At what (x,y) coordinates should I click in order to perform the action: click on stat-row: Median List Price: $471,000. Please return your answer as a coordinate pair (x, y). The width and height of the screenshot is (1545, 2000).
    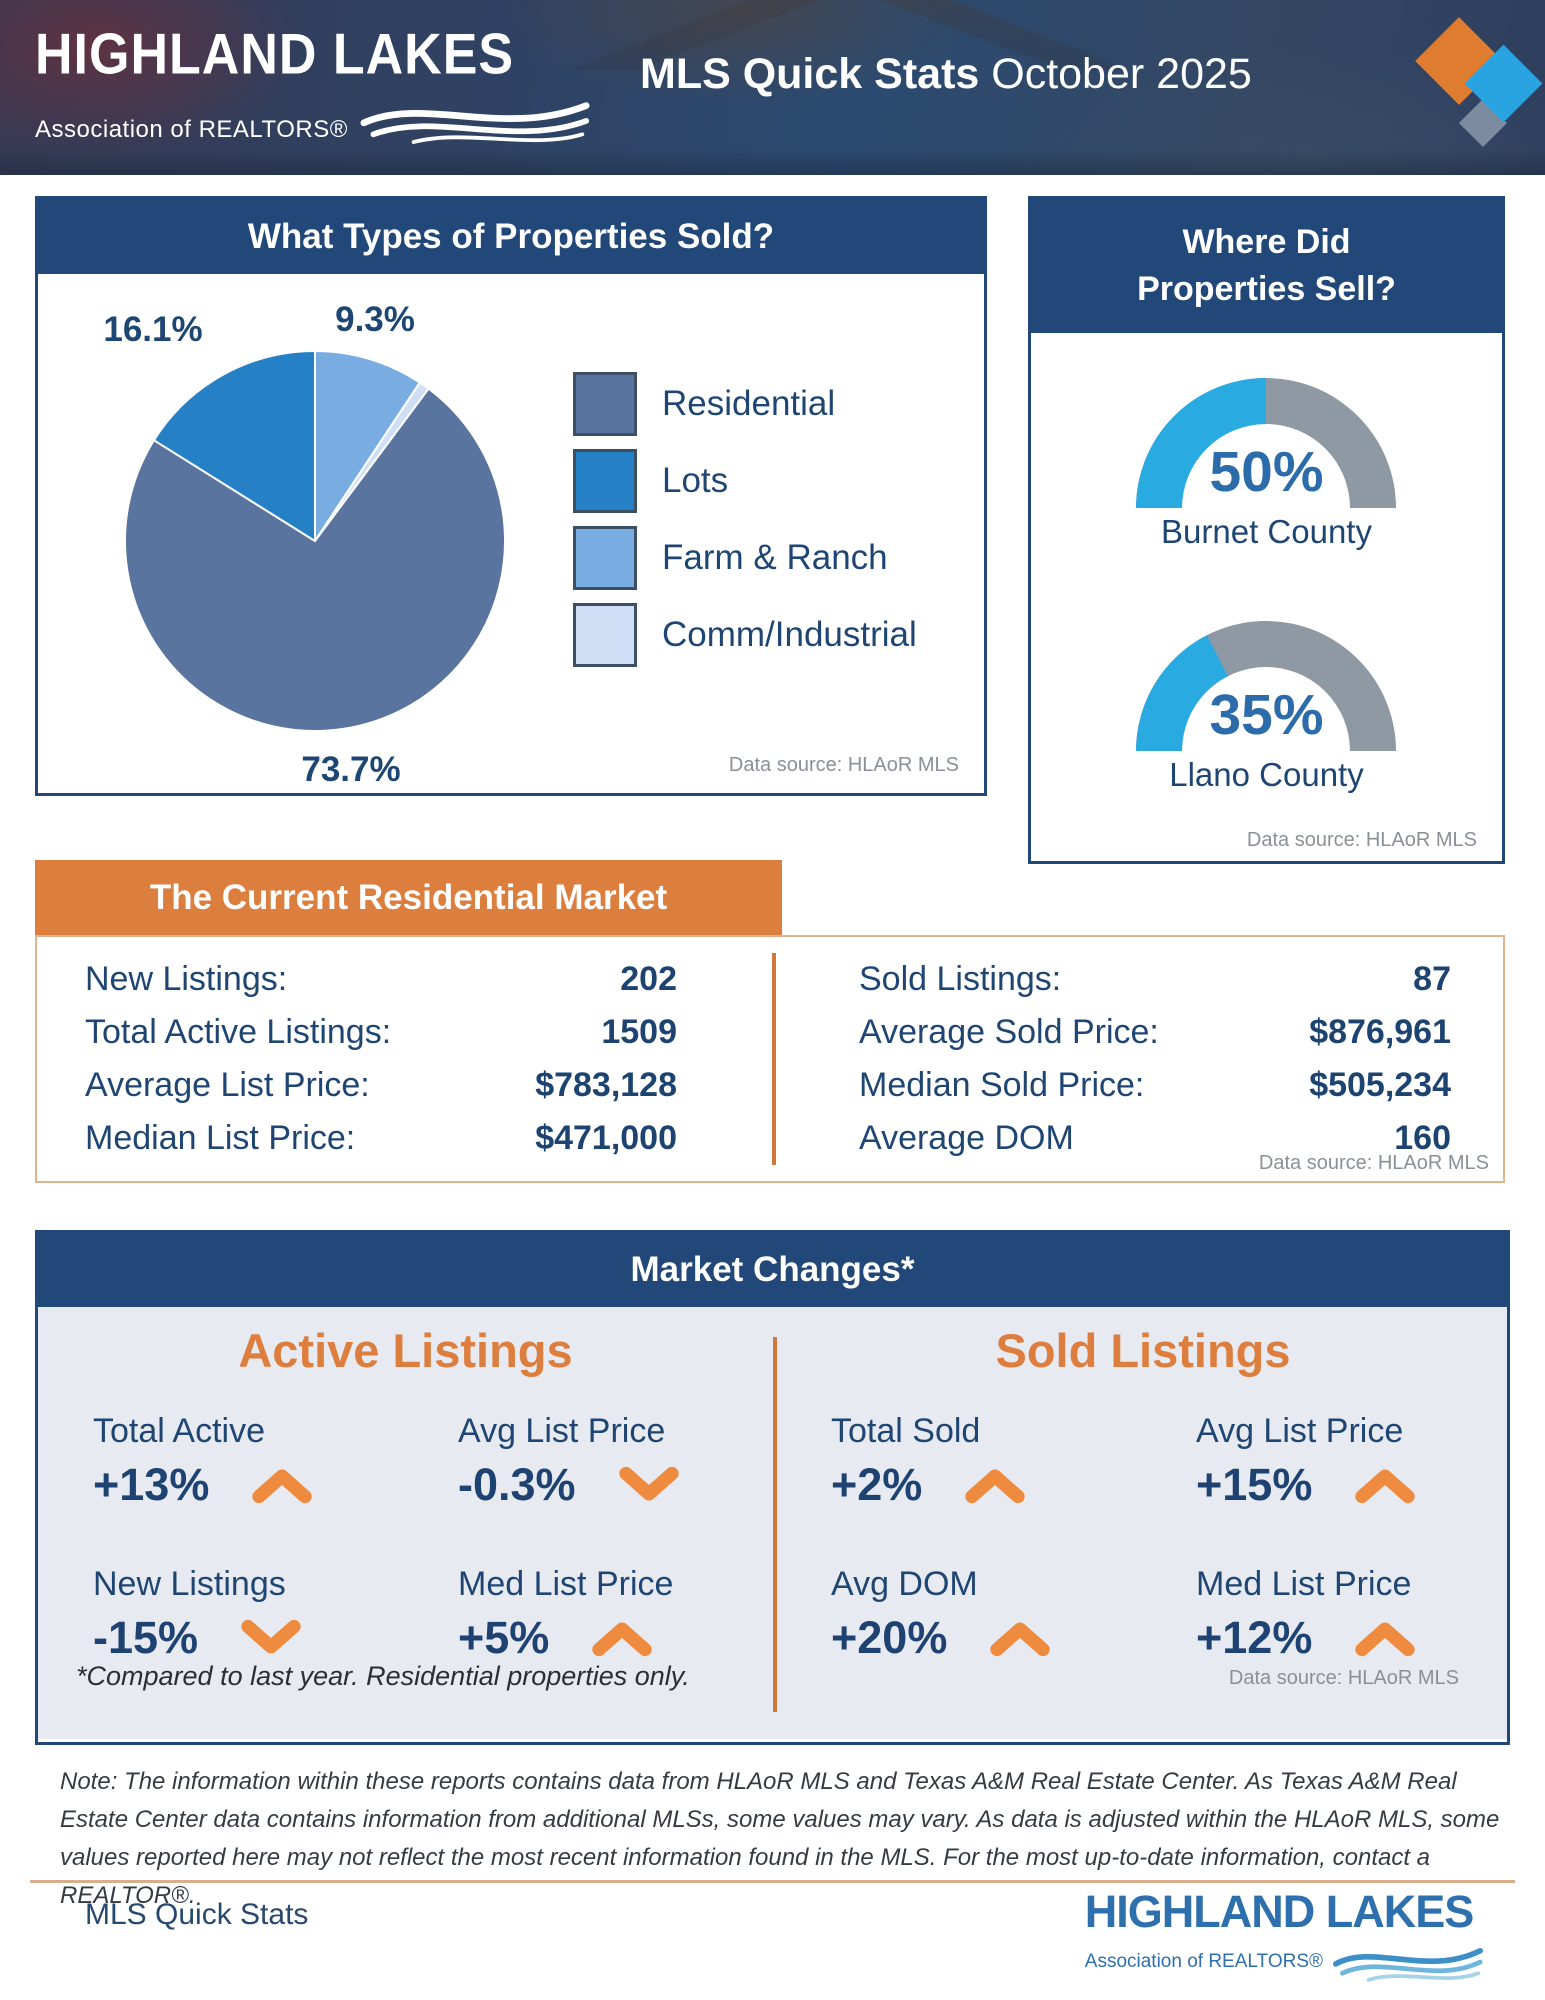
    Looking at the image, I should click on (381, 1138).